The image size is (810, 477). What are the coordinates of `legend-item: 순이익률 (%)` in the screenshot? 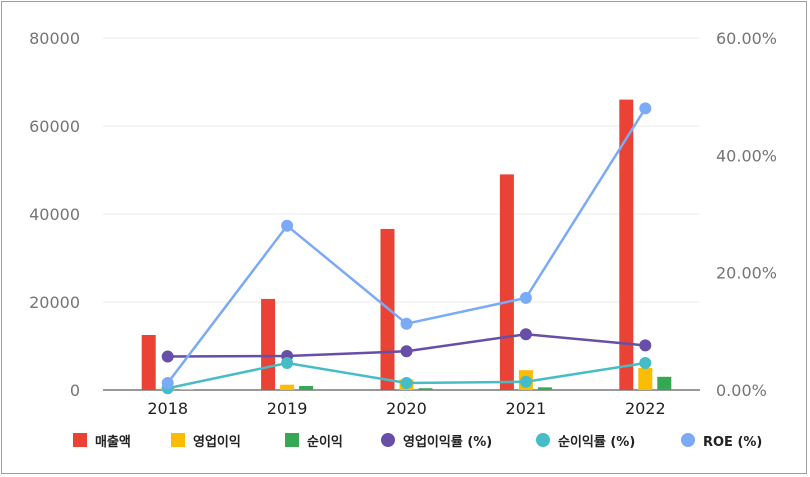 It's located at (585, 441).